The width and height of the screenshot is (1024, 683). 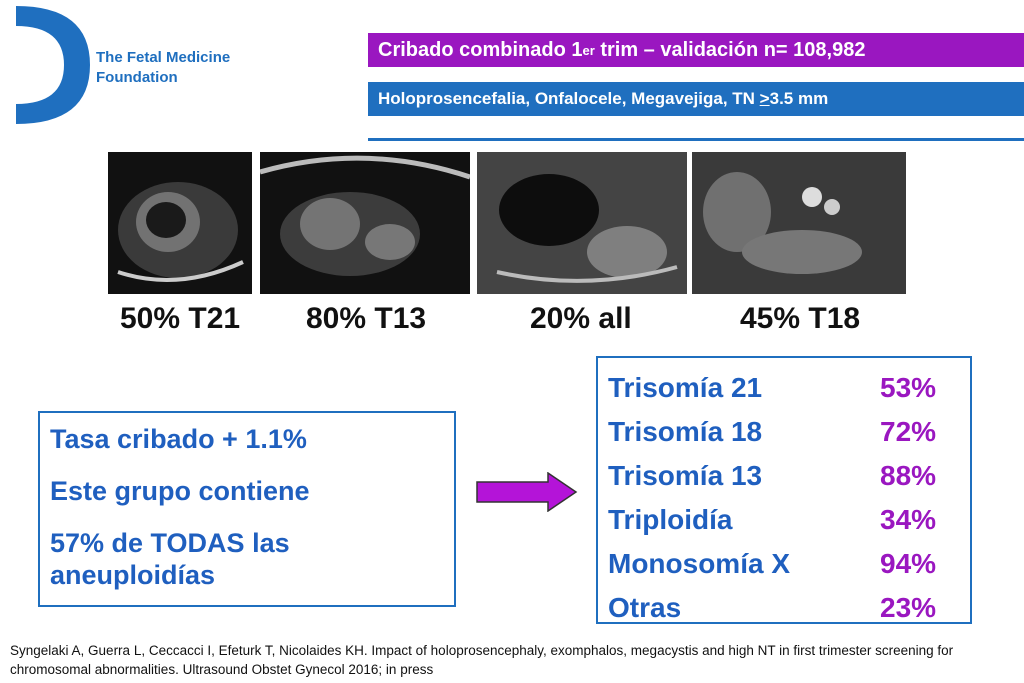 What do you see at coordinates (163, 57) in the screenshot?
I see `org-name-line1: The Fetal Medicine` at bounding box center [163, 57].